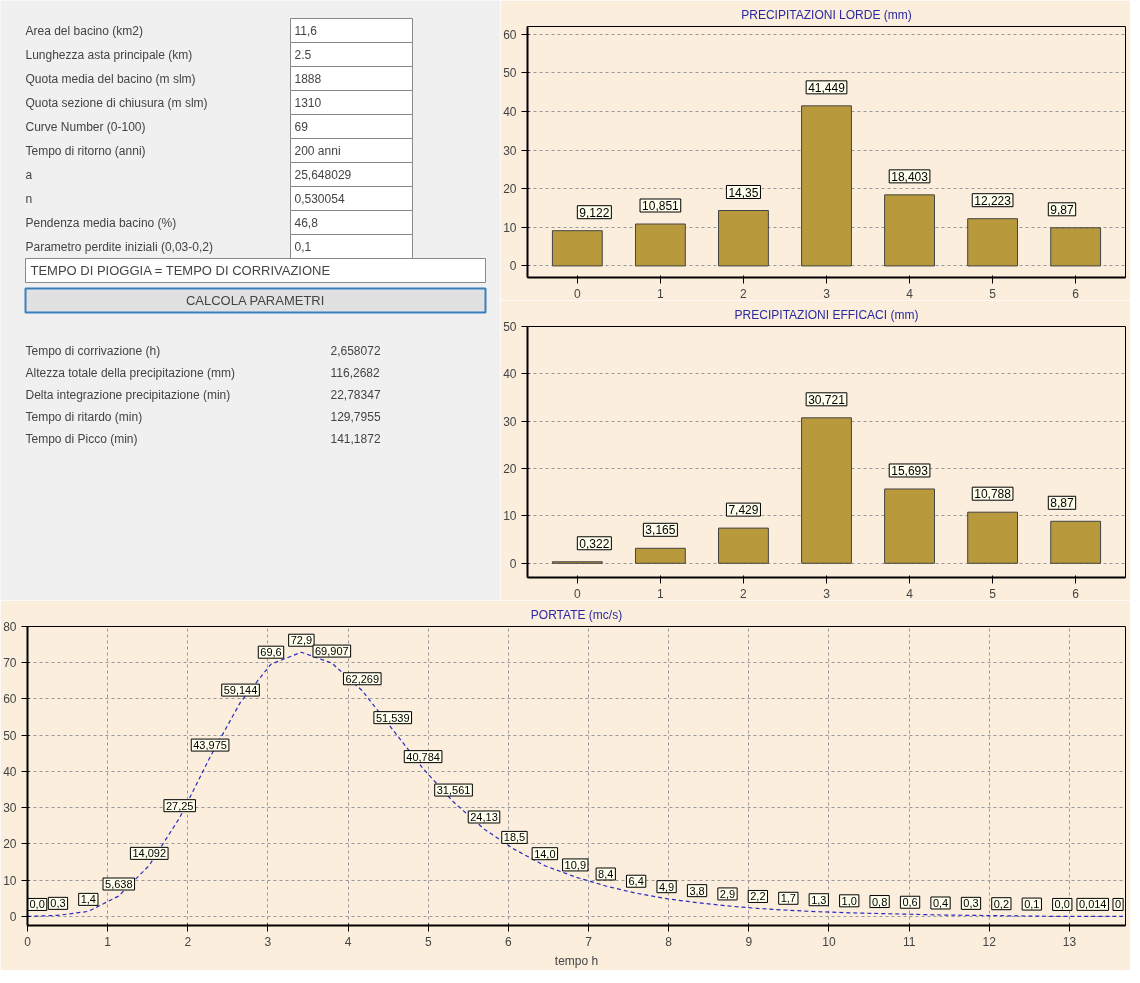  Describe the element at coordinates (110, 78) in the screenshot. I see `text: Quota media del bacino (m slm)` at that location.